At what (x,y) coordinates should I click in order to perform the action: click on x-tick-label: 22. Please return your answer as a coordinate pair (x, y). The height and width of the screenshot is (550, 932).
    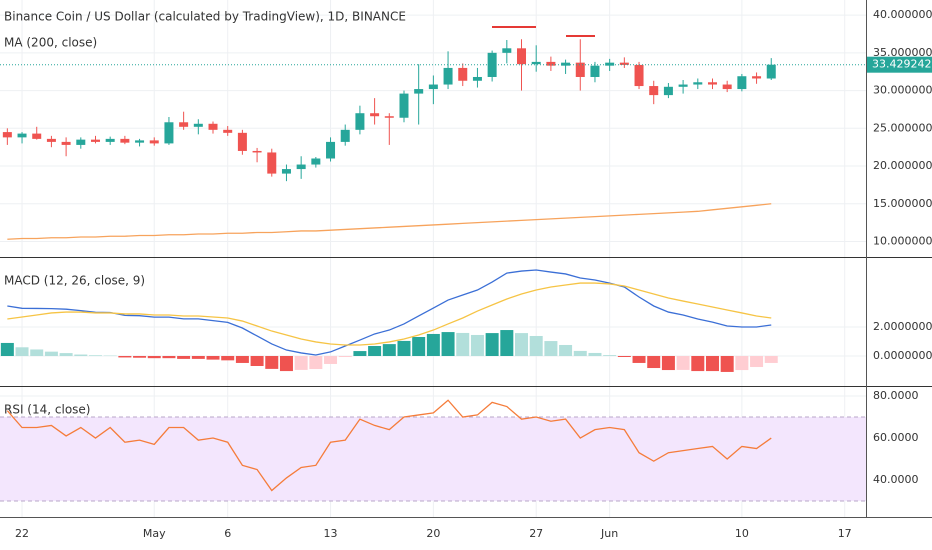
    Looking at the image, I should click on (22, 533).